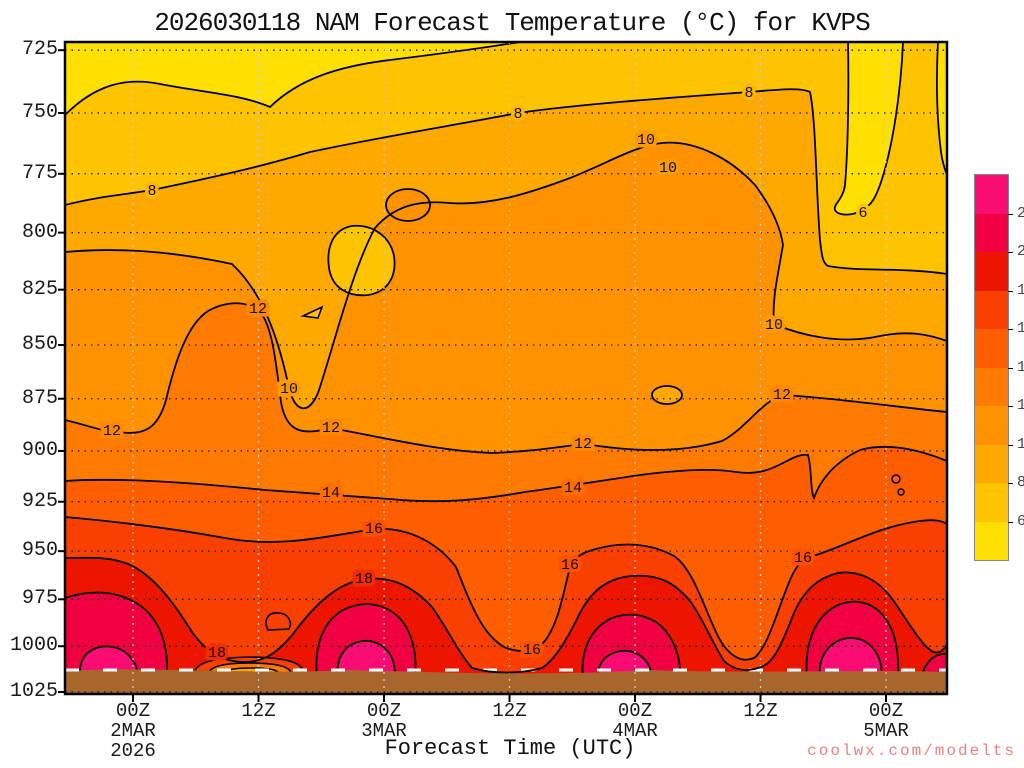  Describe the element at coordinates (1020, 367) in the screenshot. I see `colorbar-tick-label: 14` at that location.